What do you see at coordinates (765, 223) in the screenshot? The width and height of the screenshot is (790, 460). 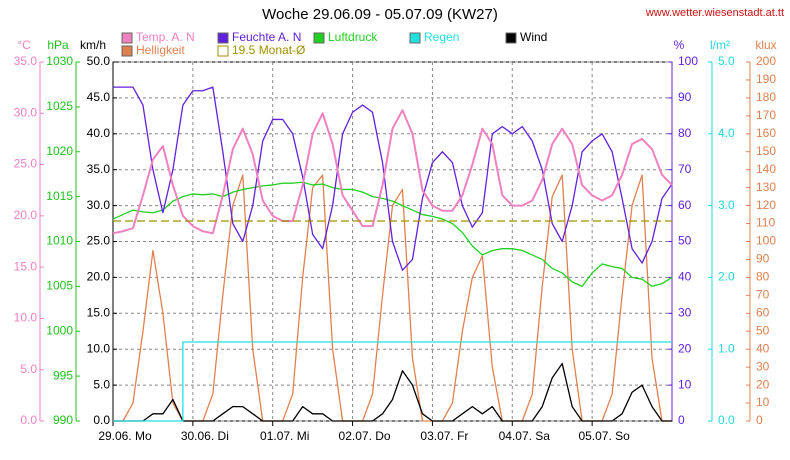 I see `y-tick-label: 110` at bounding box center [765, 223].